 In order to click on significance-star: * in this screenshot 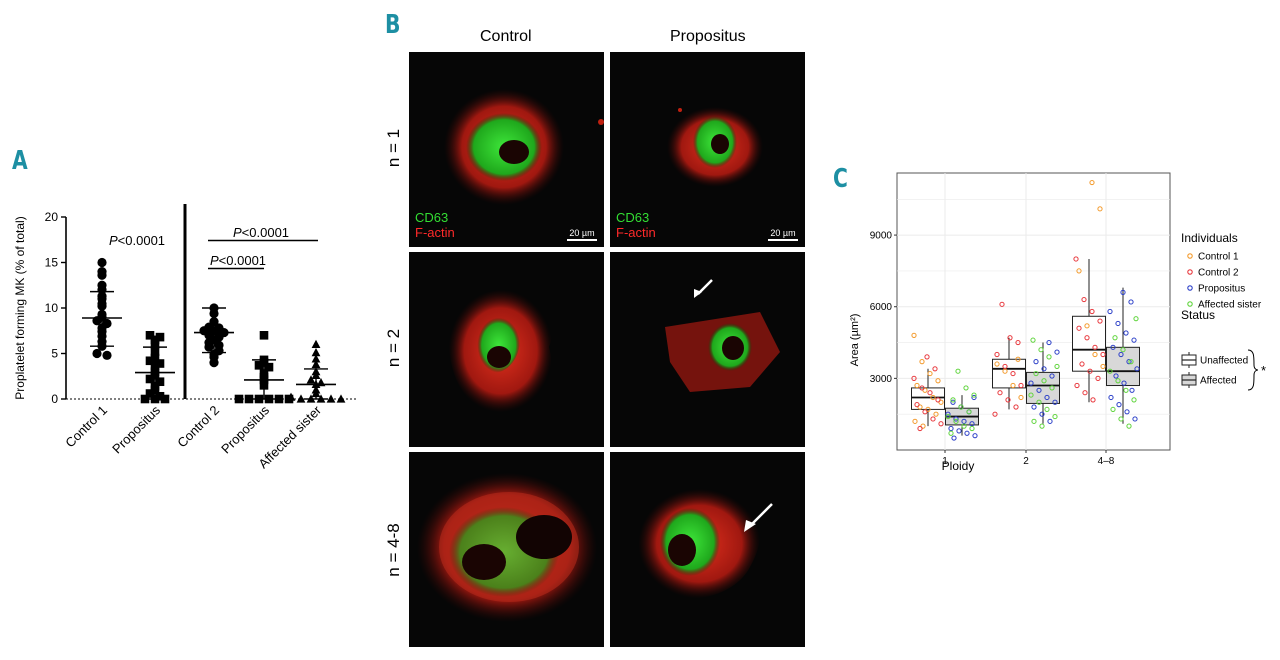, I will do `click(1263, 370)`.